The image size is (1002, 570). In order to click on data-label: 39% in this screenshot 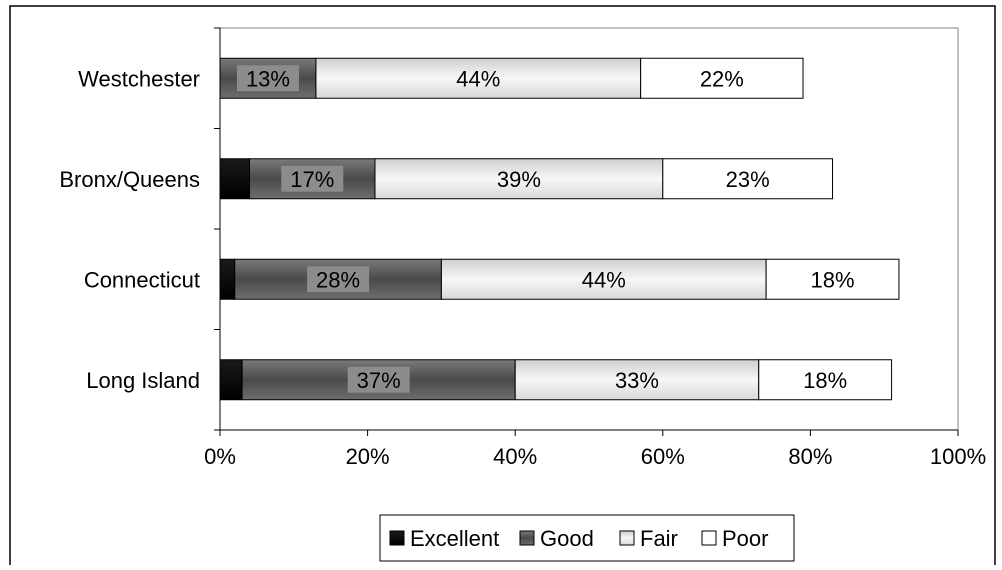, I will do `click(519, 179)`.